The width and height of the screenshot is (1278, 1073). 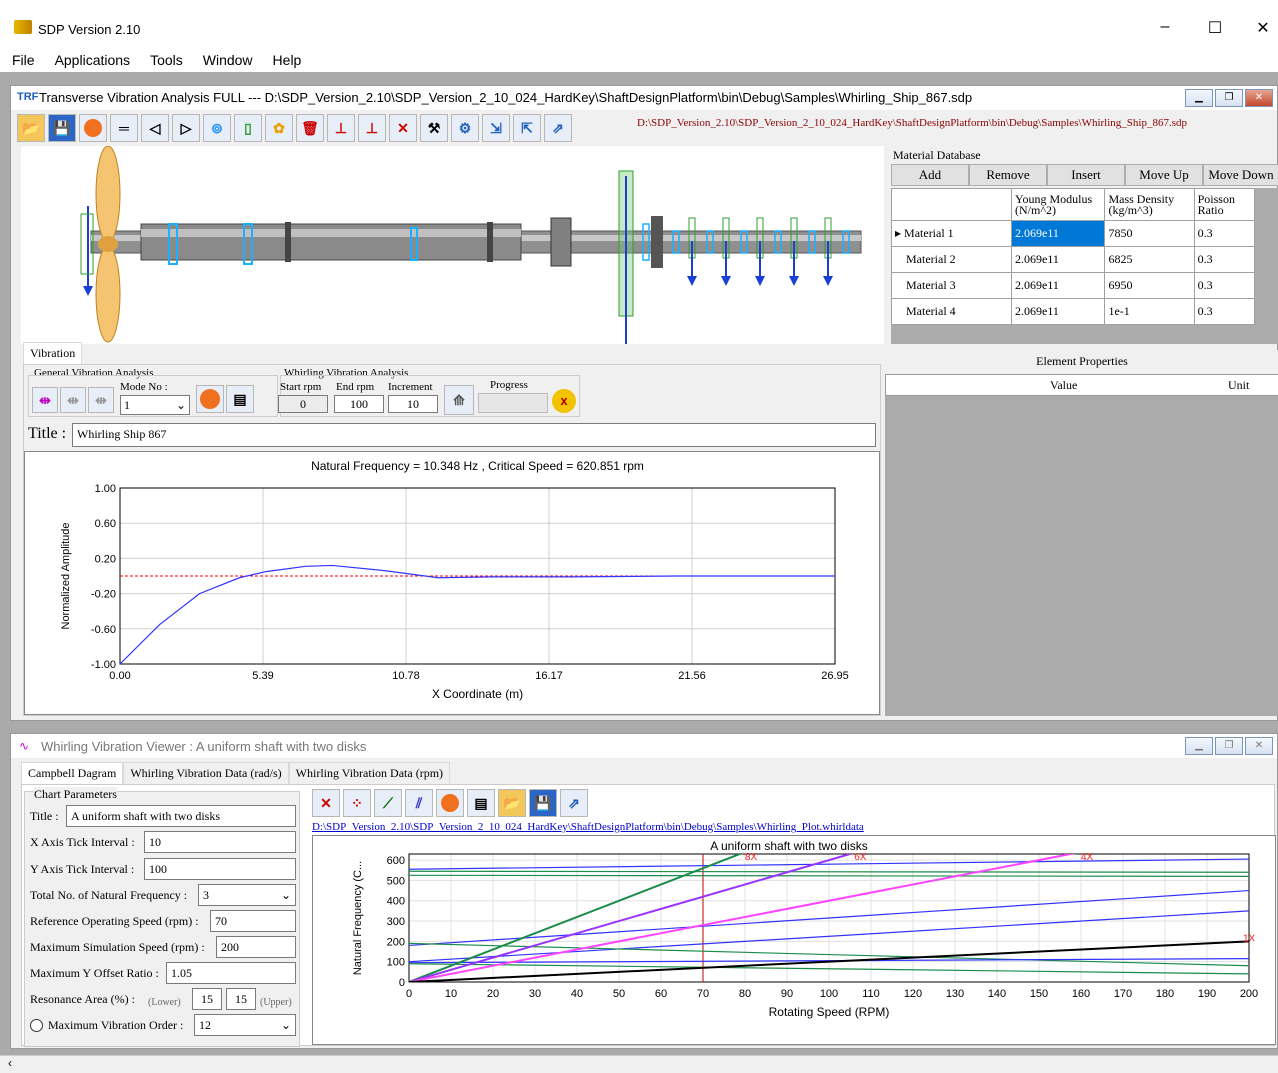 What do you see at coordinates (402, 983) in the screenshot?
I see `y-tick-label: 0` at bounding box center [402, 983].